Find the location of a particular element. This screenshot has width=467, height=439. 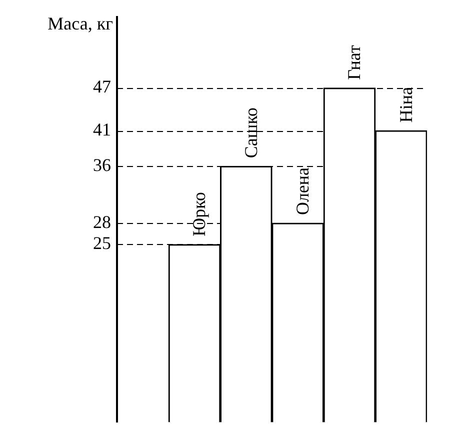

y-tick-label: 41 is located at coordinates (102, 129).